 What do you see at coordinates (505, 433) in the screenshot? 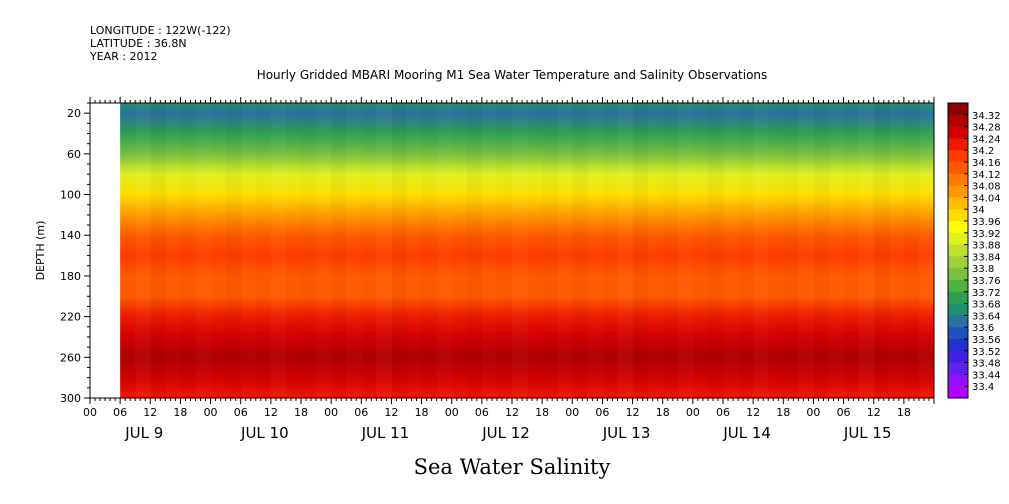
I see `x-day-label: JUL 12` at bounding box center [505, 433].